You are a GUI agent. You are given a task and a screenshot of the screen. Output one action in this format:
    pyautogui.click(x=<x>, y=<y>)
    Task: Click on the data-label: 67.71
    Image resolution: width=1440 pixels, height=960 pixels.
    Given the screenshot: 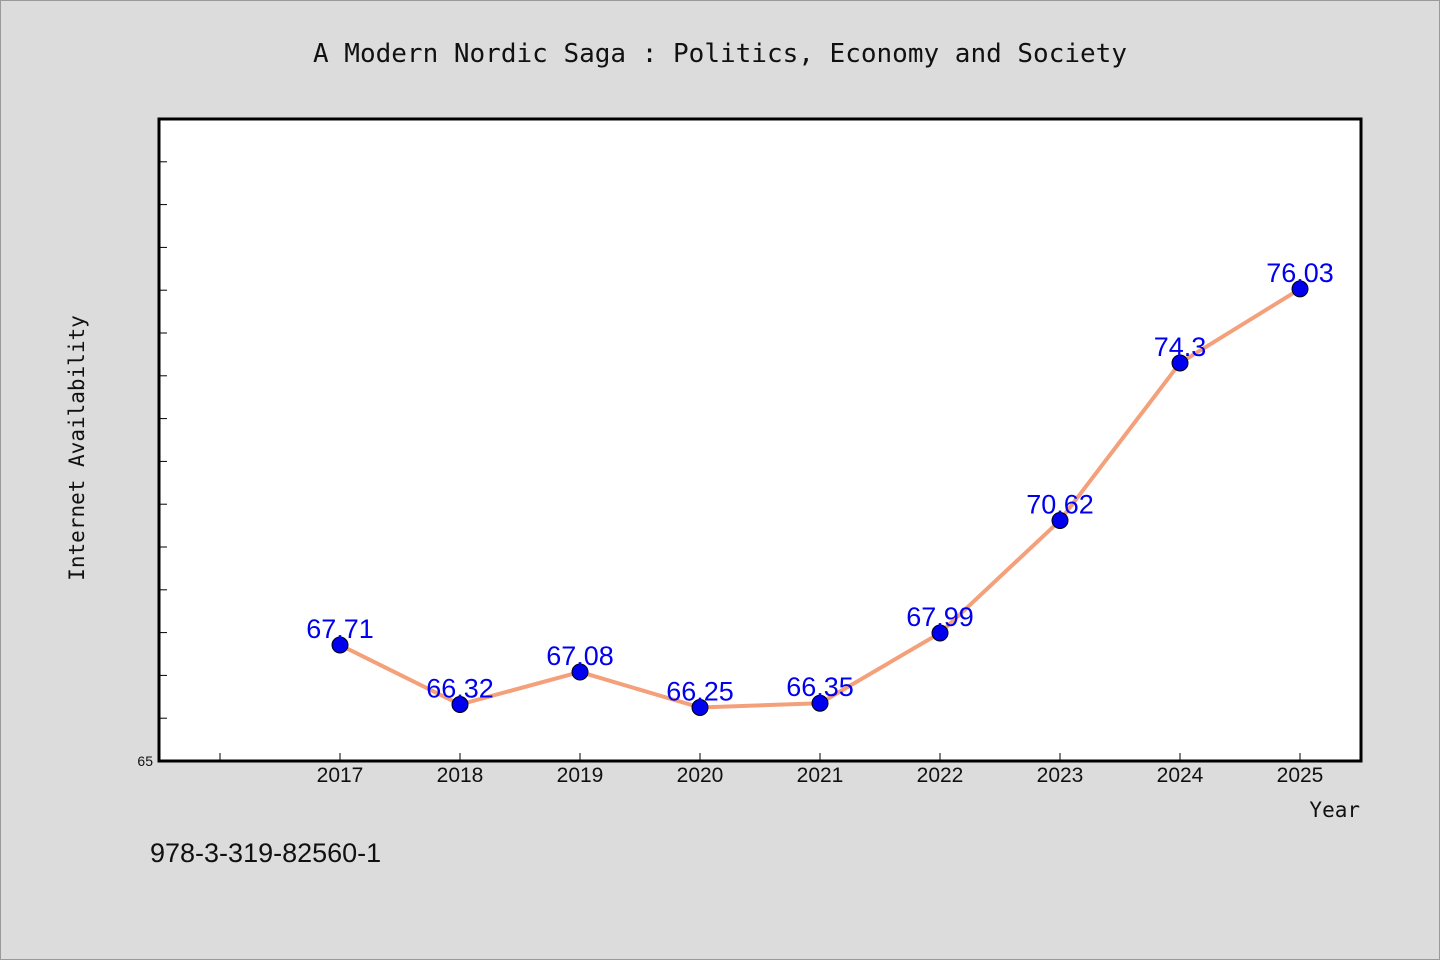 What is the action you would take?
    pyautogui.click(x=340, y=629)
    